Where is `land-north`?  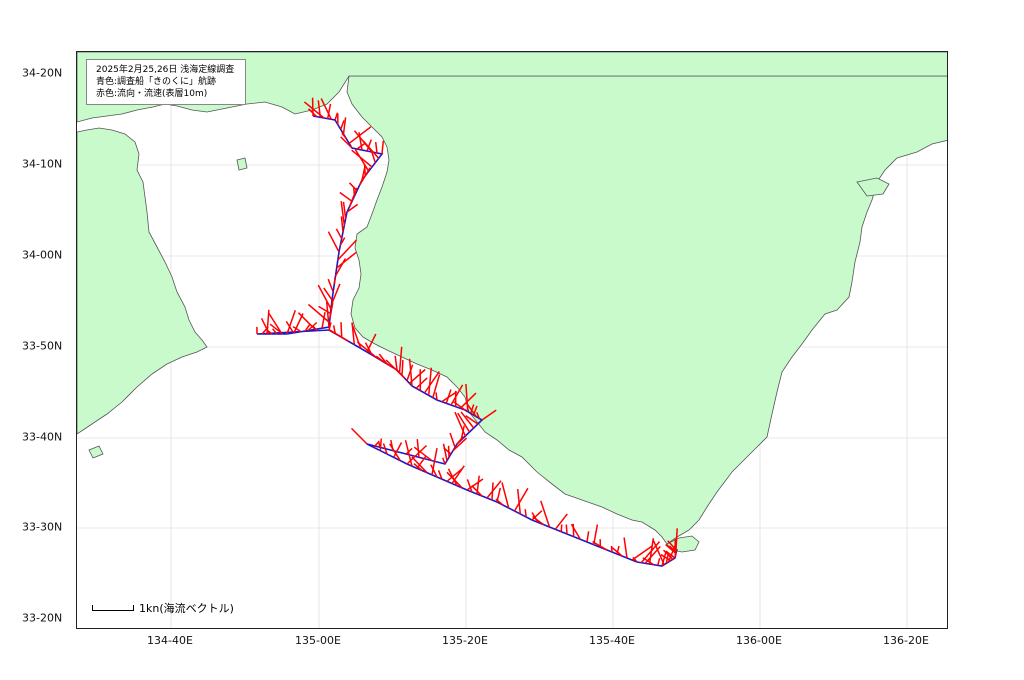 land-north is located at coordinates (512, 87).